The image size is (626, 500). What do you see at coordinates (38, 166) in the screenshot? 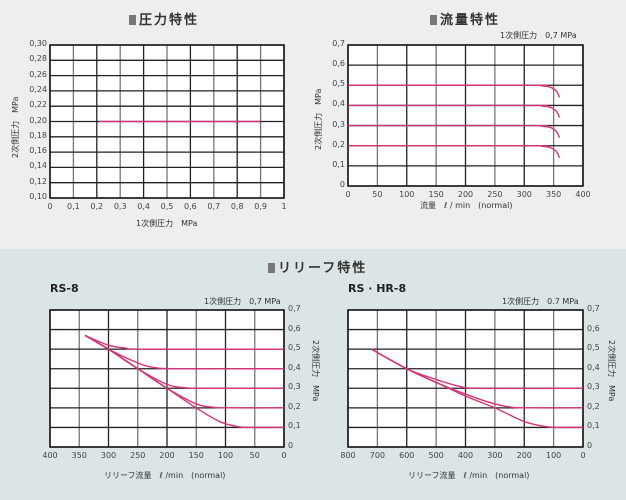
I see `y-tick-label: 0,14` at bounding box center [38, 166].